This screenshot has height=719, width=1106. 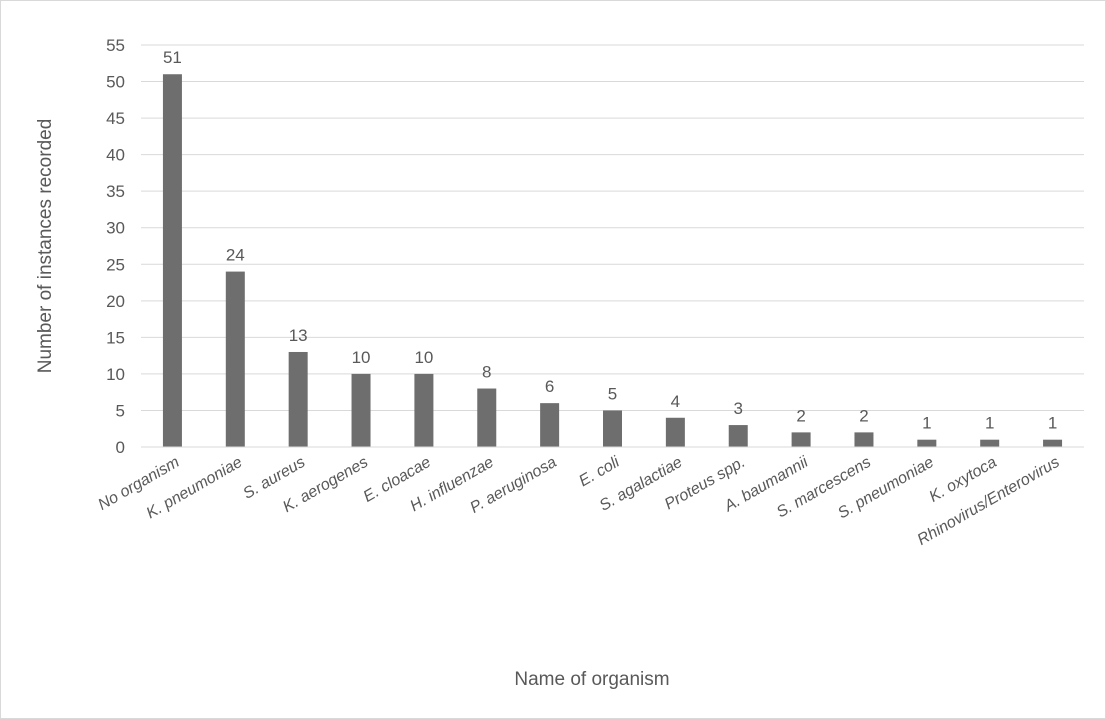 What do you see at coordinates (120, 447) in the screenshot?
I see `y-tick-label: 0` at bounding box center [120, 447].